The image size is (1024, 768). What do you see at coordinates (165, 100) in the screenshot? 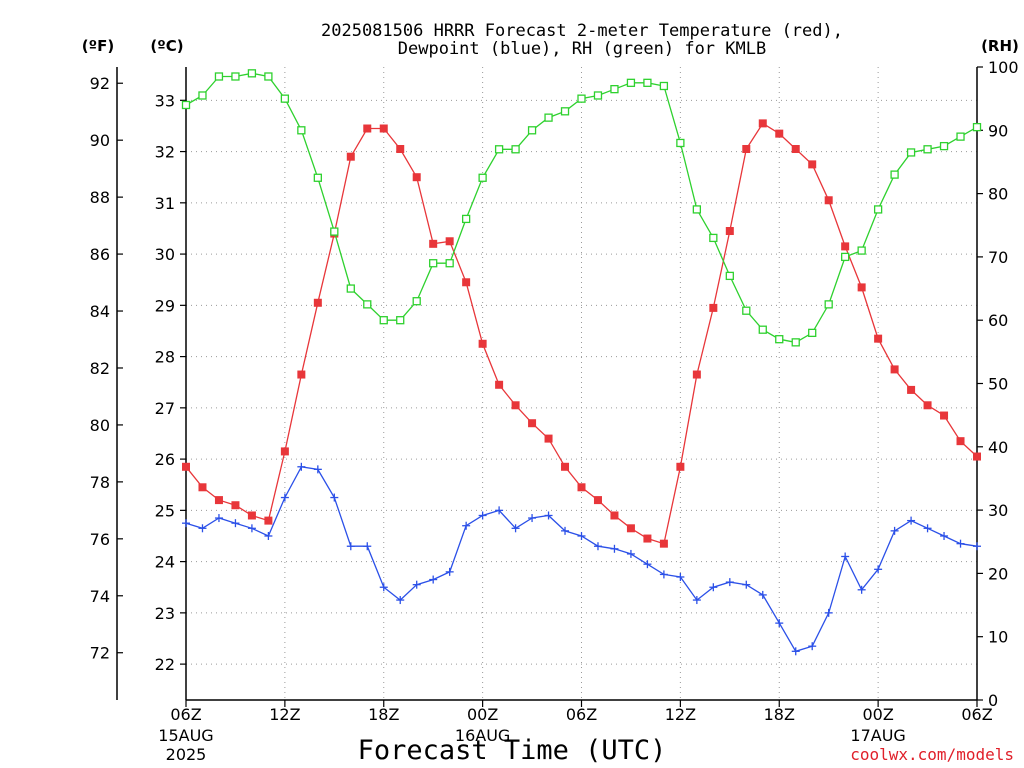
I see `celsius-tick-label: 33` at bounding box center [165, 100].